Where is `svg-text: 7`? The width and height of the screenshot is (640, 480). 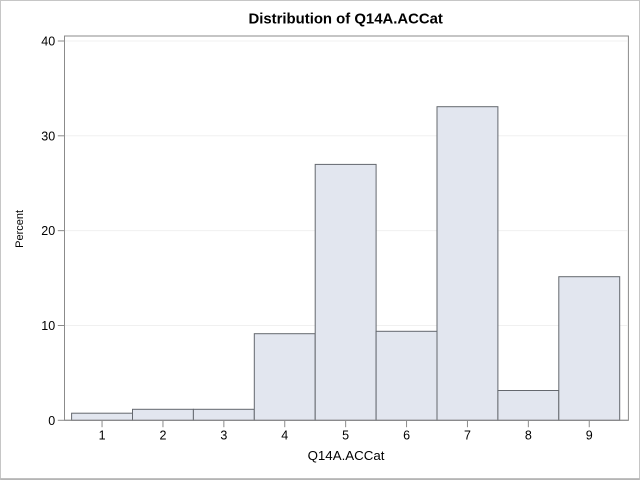
svg-text: 7 is located at coordinates (467, 436).